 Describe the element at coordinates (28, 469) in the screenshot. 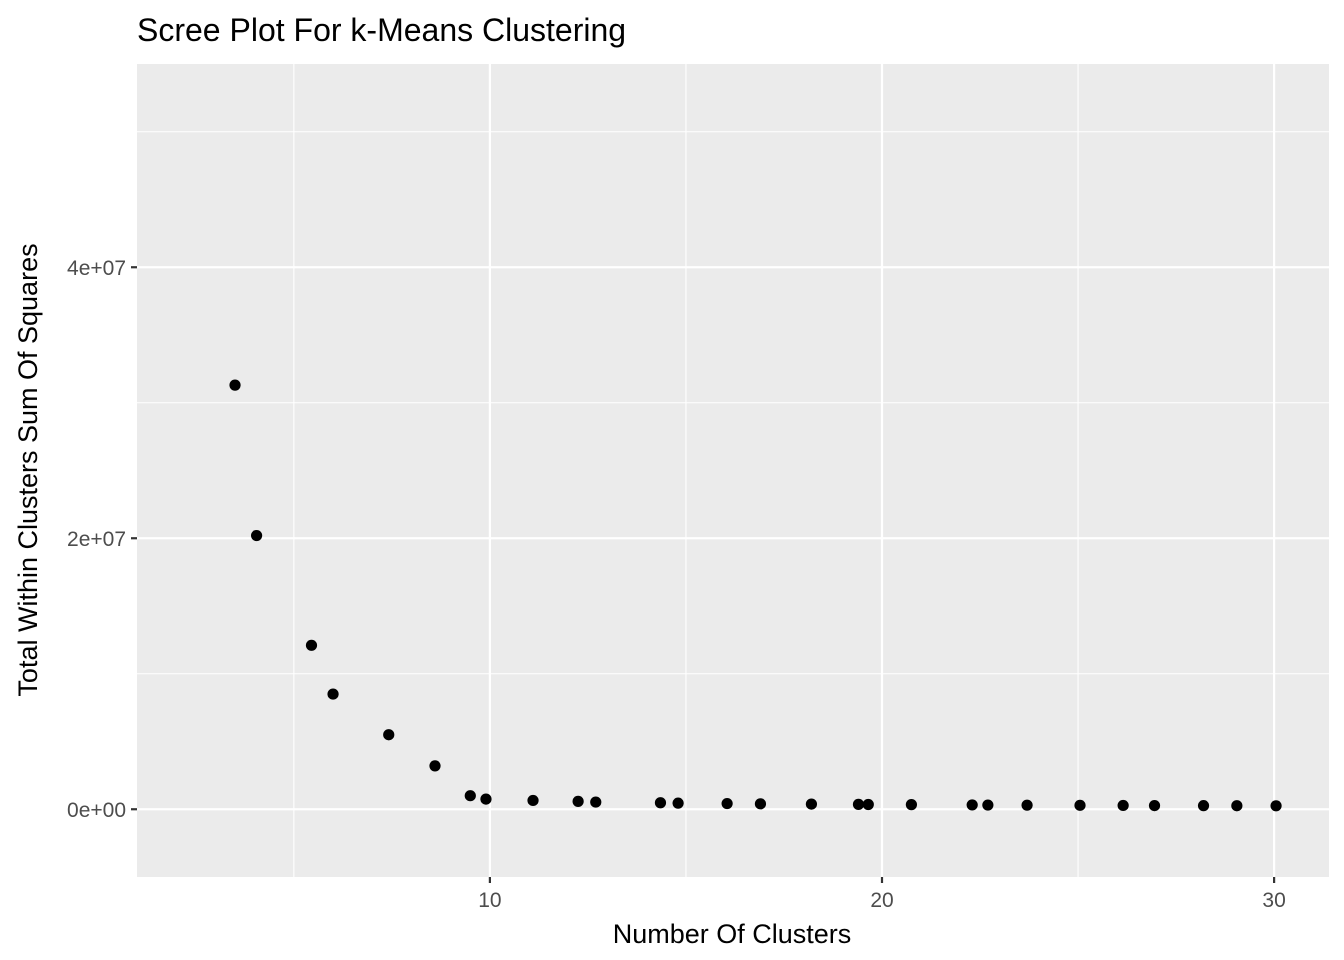

I see `y-axis-title: Total Within Clusters Sum Of Squares` at that location.